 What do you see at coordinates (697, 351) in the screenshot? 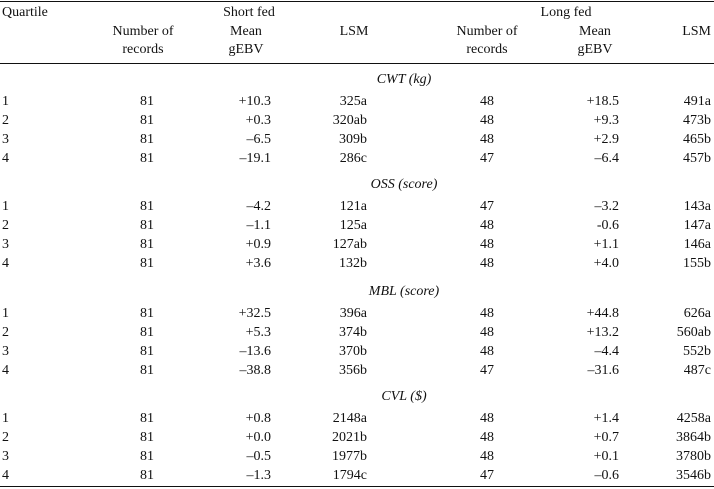
I see `long-fed-lsm-cell: 552b` at bounding box center [697, 351].